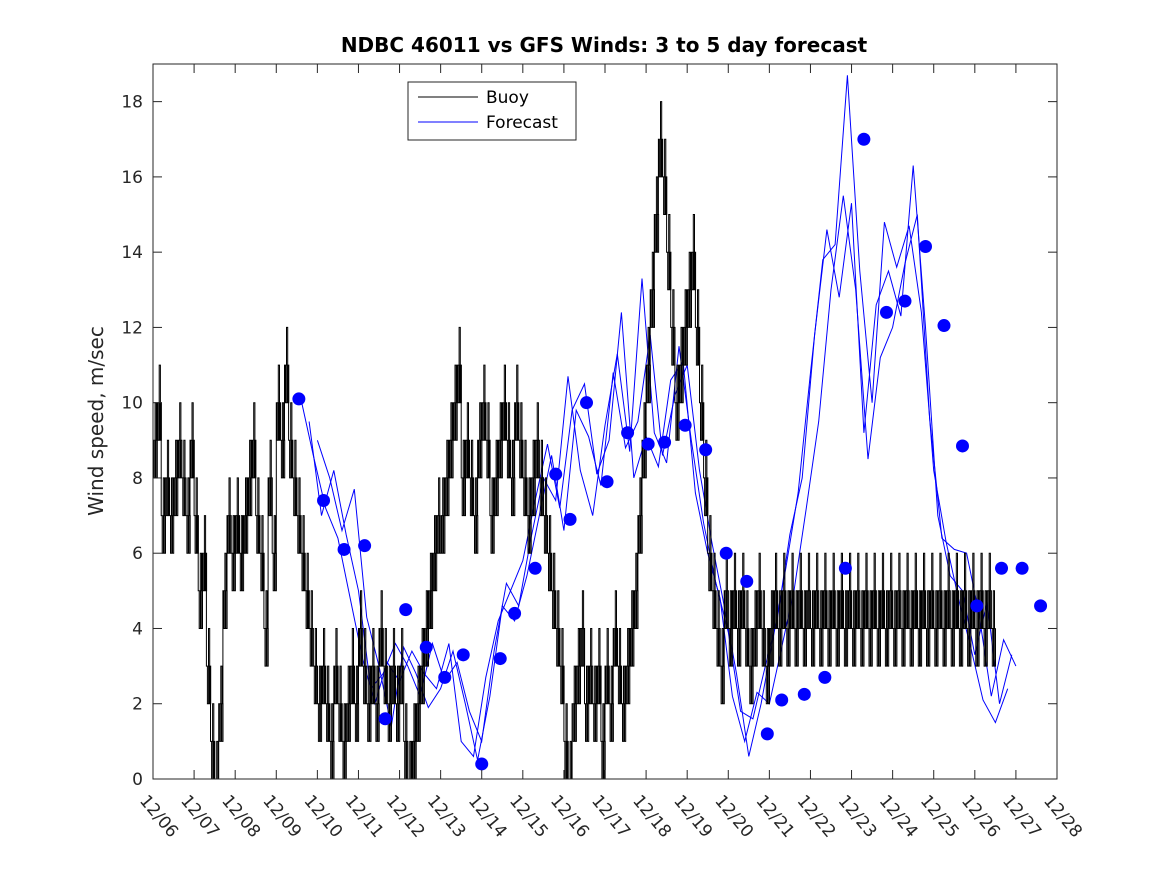  What do you see at coordinates (939, 816) in the screenshot?
I see `x-tick-label: 12/25` at bounding box center [939, 816].